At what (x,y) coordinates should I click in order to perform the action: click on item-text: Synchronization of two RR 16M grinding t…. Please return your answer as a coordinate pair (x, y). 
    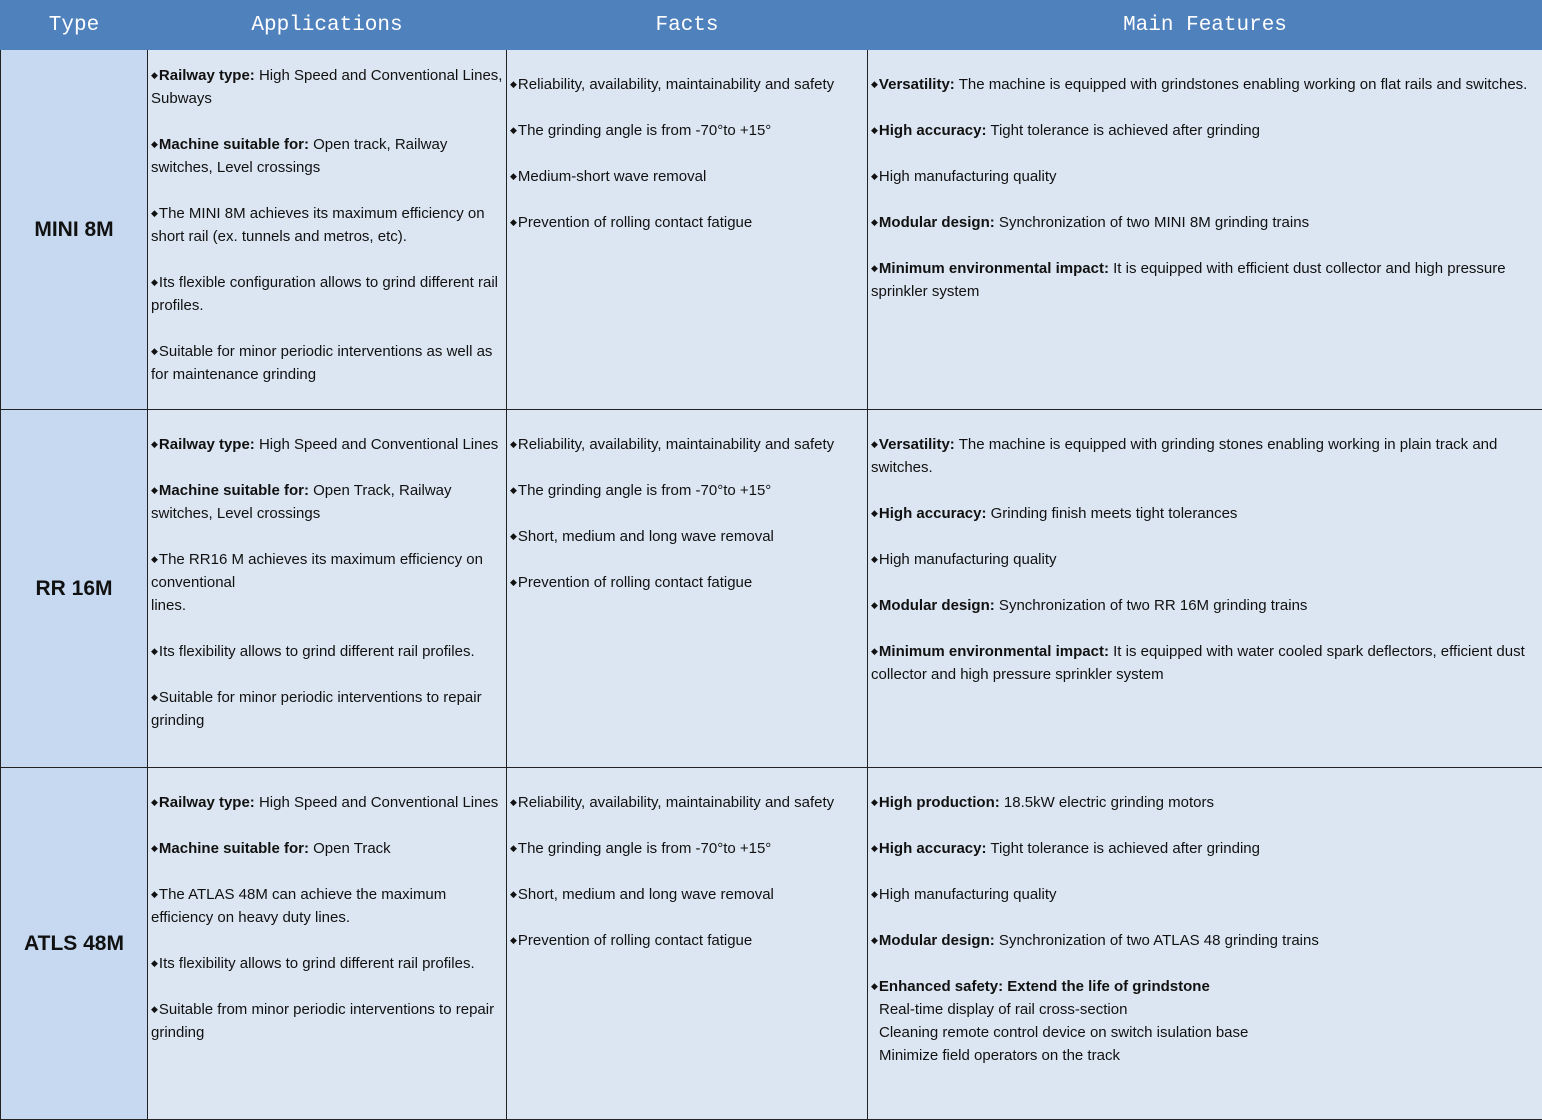
    Looking at the image, I should click on (1151, 605).